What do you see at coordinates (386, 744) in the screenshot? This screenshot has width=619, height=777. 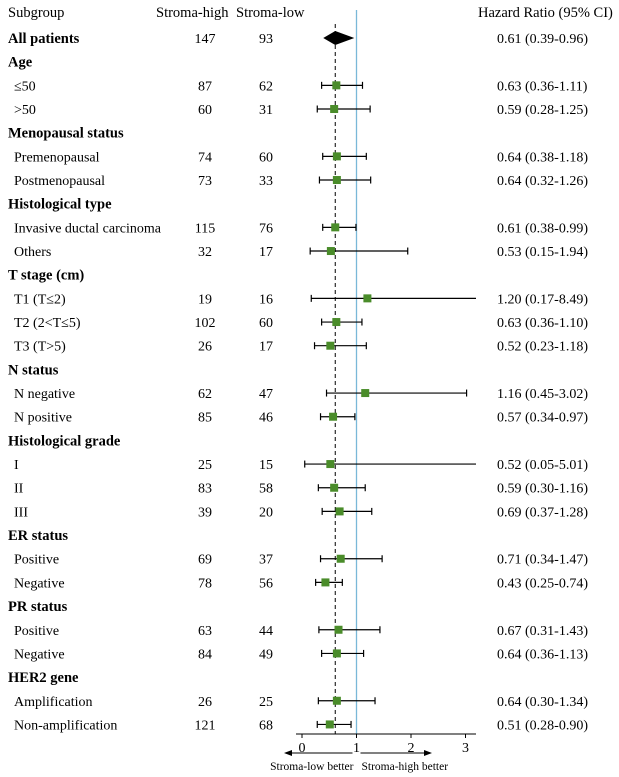 I see `x-axis: 0 1 2 3` at bounding box center [386, 744].